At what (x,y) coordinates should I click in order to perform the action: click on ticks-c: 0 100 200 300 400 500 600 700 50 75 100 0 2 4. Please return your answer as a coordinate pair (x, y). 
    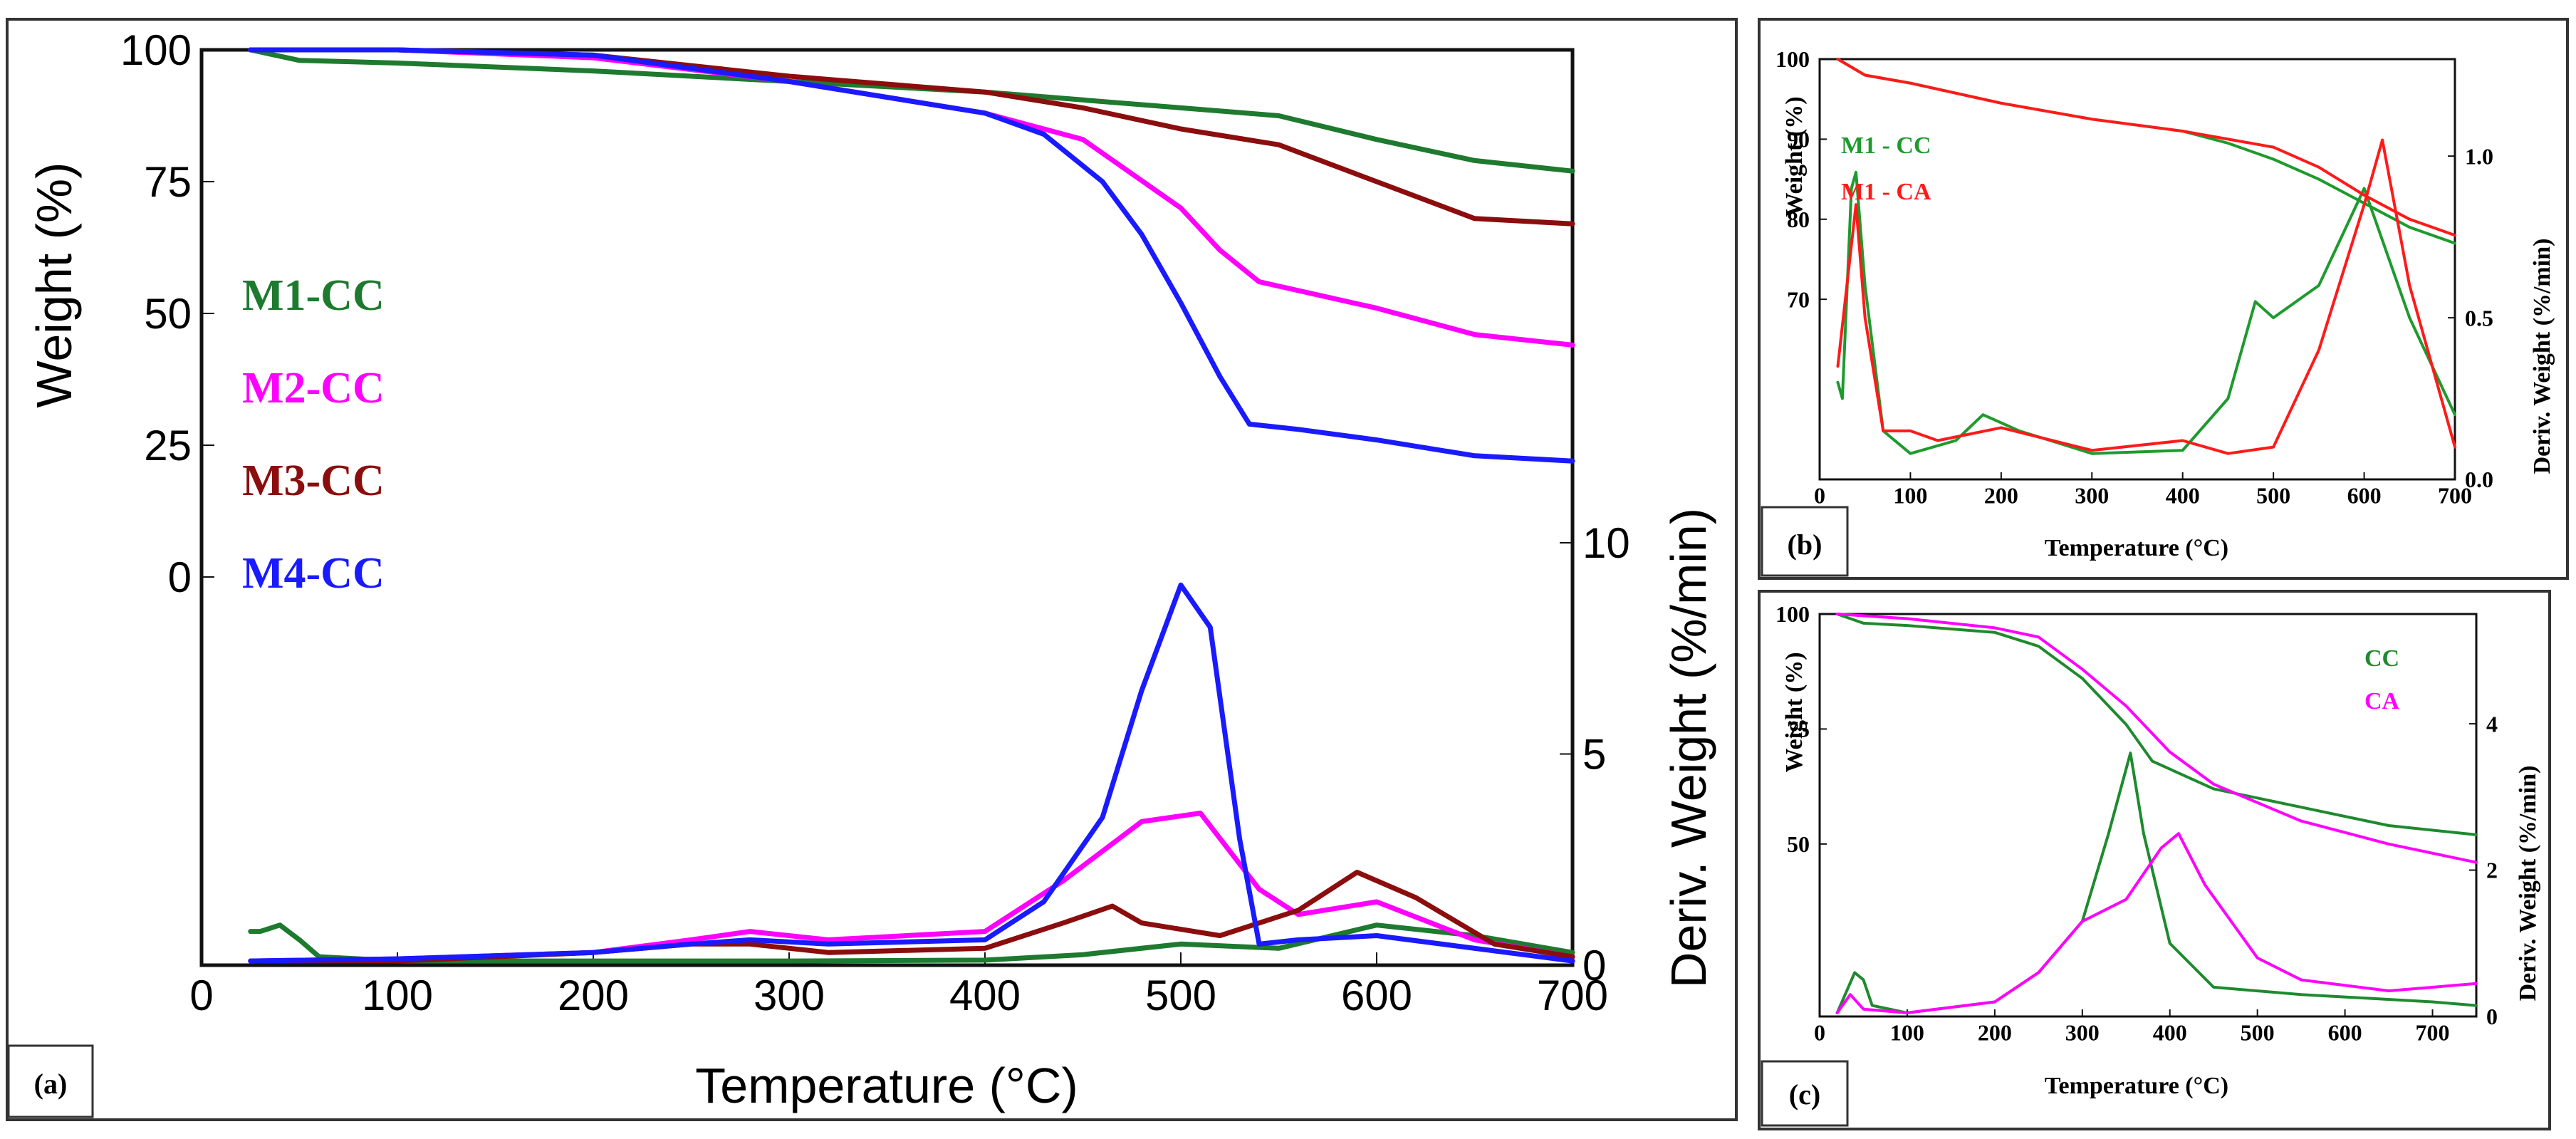
    Looking at the image, I should click on (2136, 823).